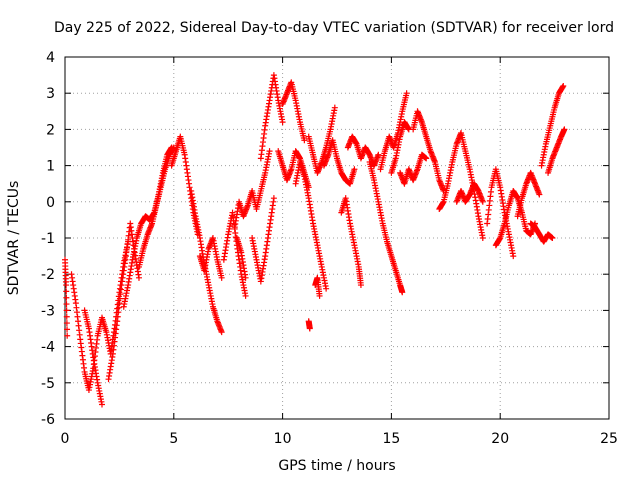  Describe the element at coordinates (500, 439) in the screenshot. I see `x-tick-label: 20` at that location.